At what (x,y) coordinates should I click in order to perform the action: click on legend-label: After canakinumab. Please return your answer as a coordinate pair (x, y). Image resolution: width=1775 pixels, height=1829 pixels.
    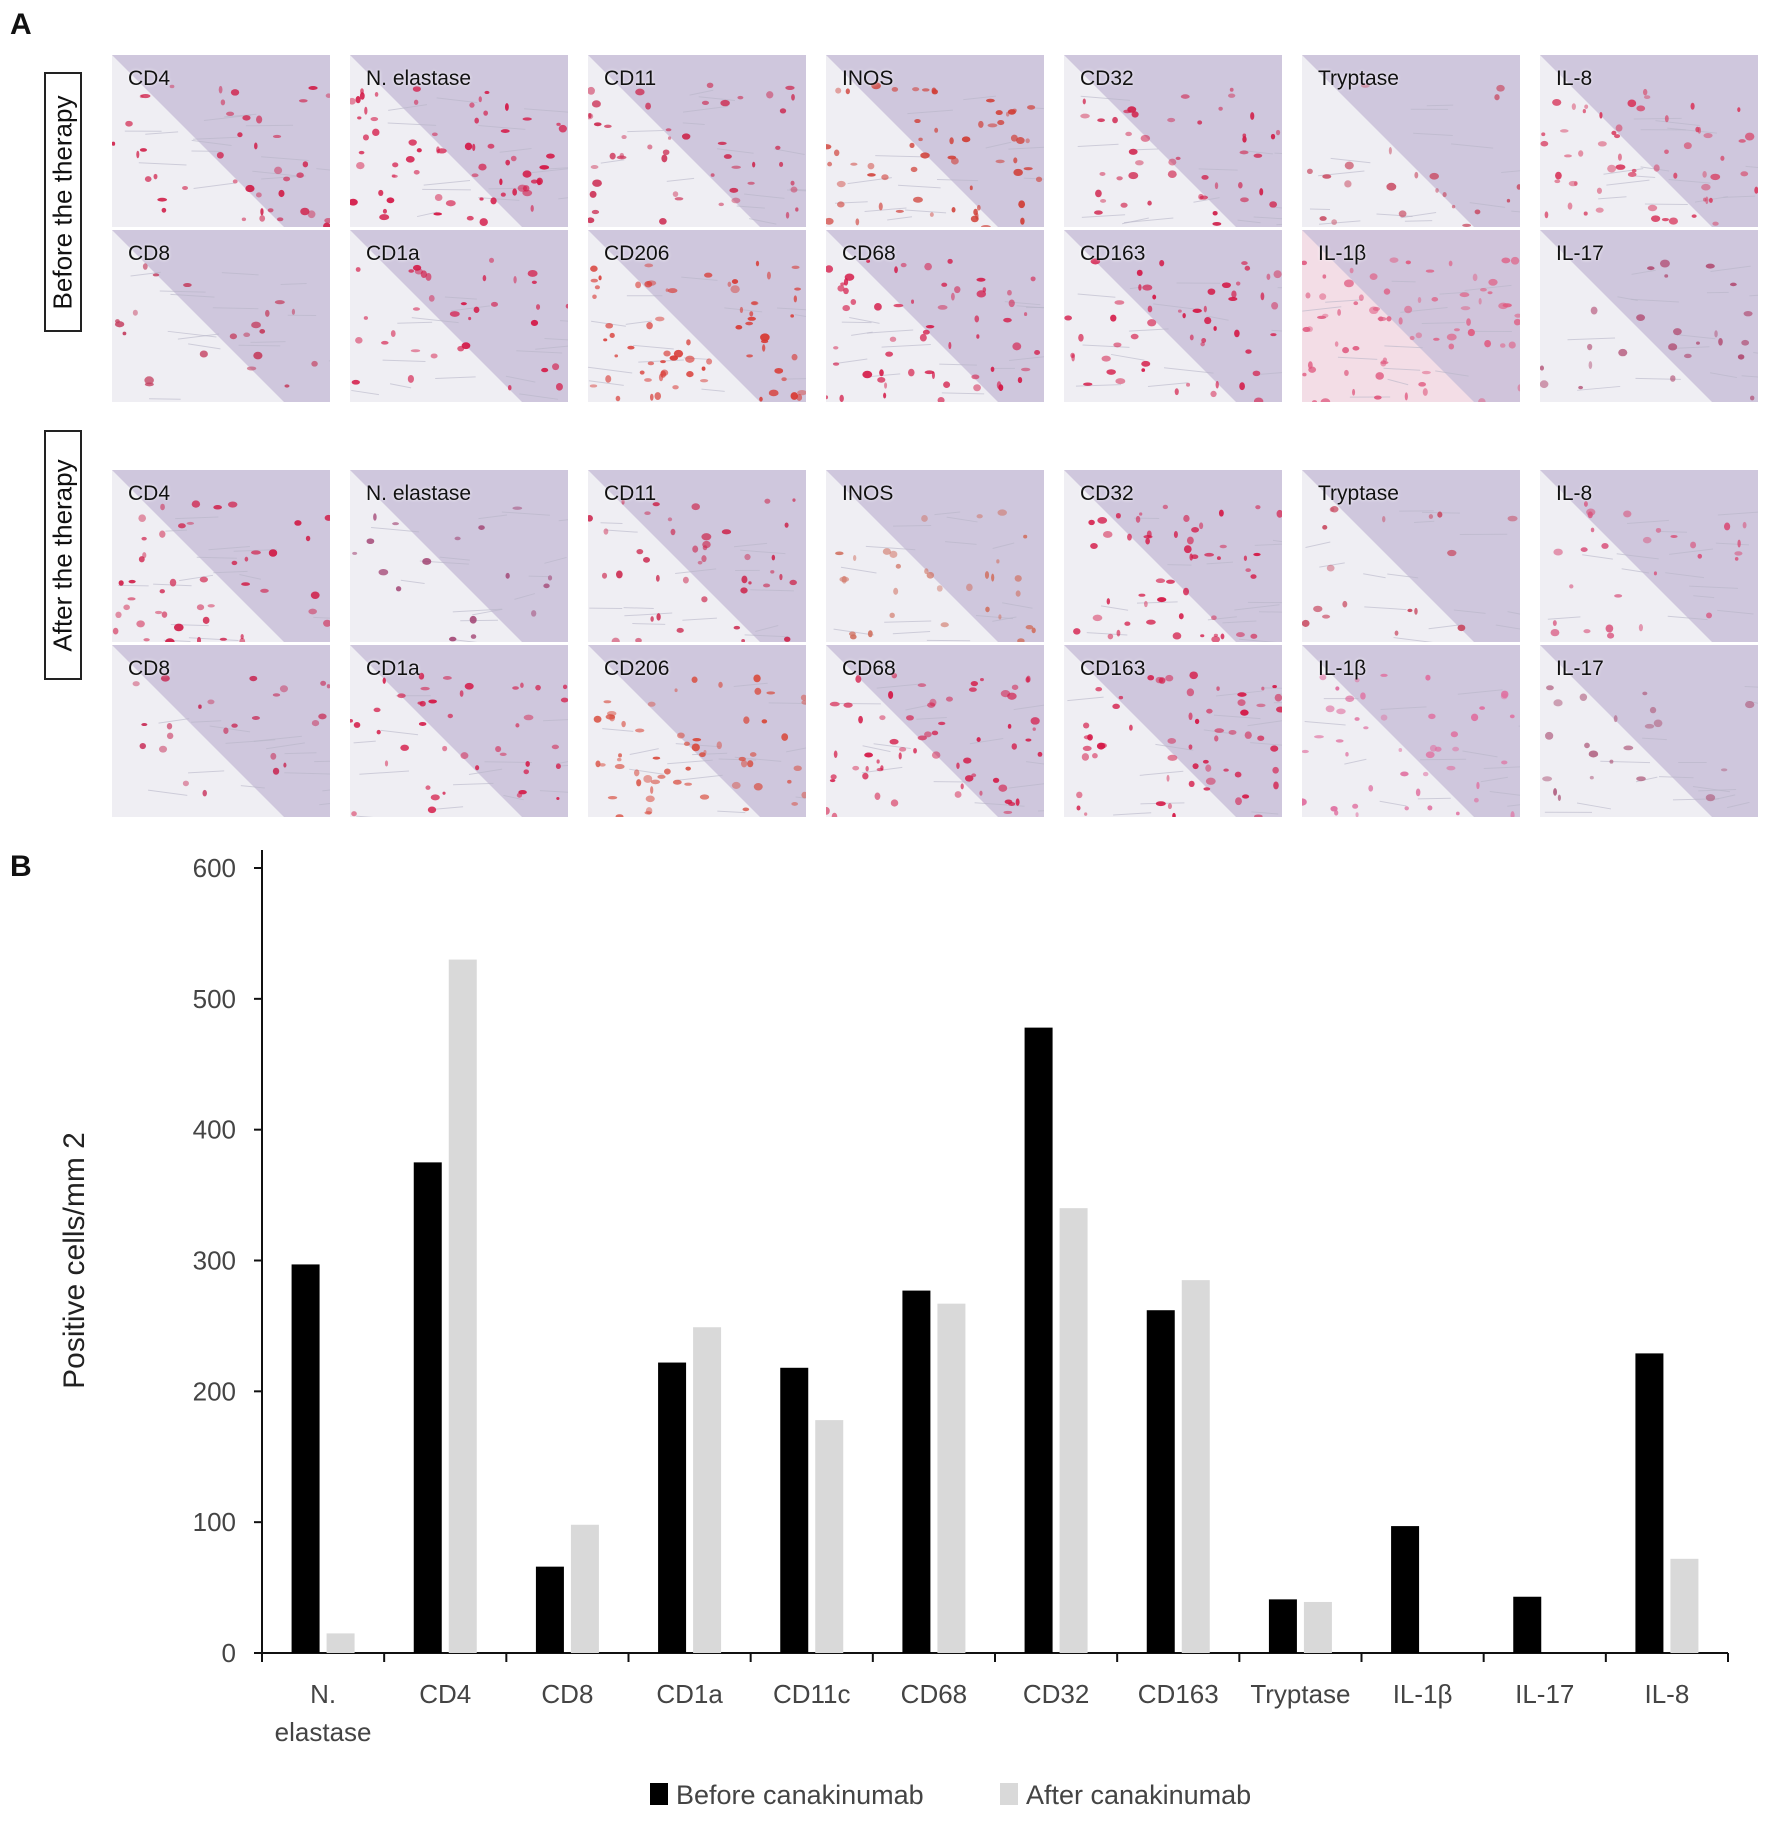
    Looking at the image, I should click on (1138, 1795).